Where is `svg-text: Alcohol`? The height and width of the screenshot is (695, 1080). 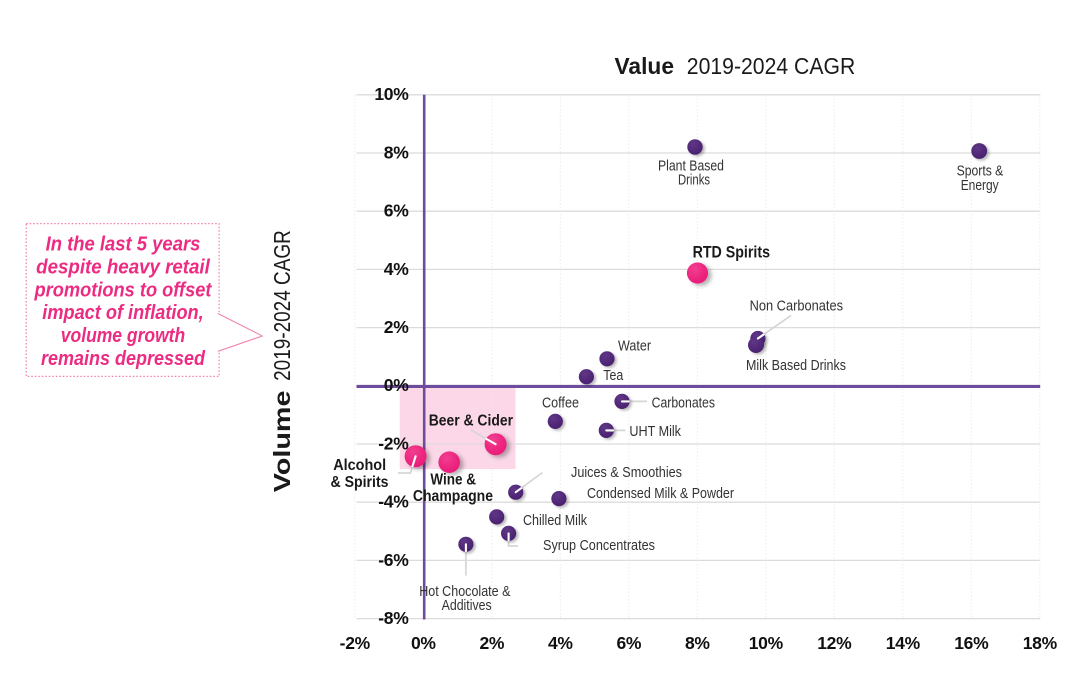 svg-text: Alcohol is located at coordinates (359, 465).